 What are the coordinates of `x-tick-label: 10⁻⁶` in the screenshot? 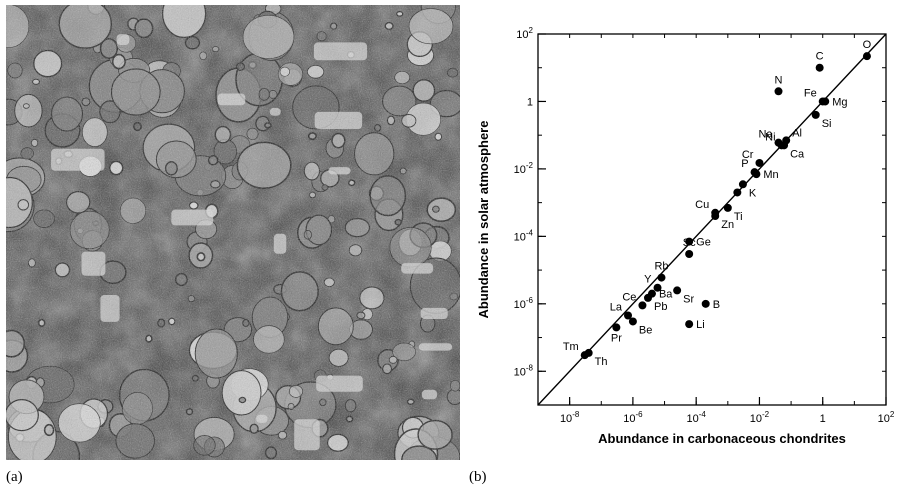 It's located at (633, 417).